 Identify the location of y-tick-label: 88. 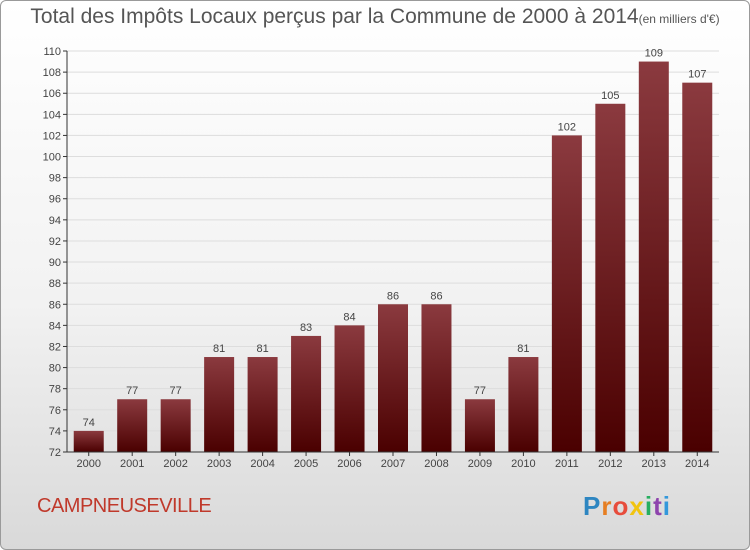
(55, 284).